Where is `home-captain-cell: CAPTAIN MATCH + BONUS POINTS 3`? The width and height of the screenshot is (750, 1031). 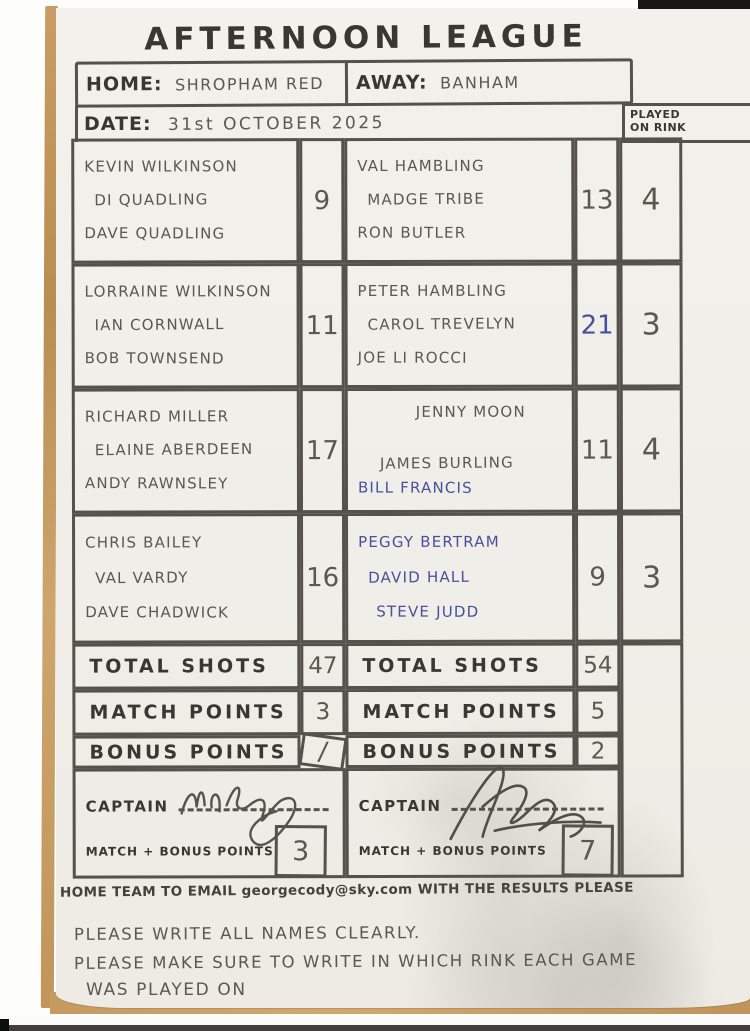 home-captain-cell: CAPTAIN MATCH + BONUS POINTS 3 is located at coordinates (209, 823).